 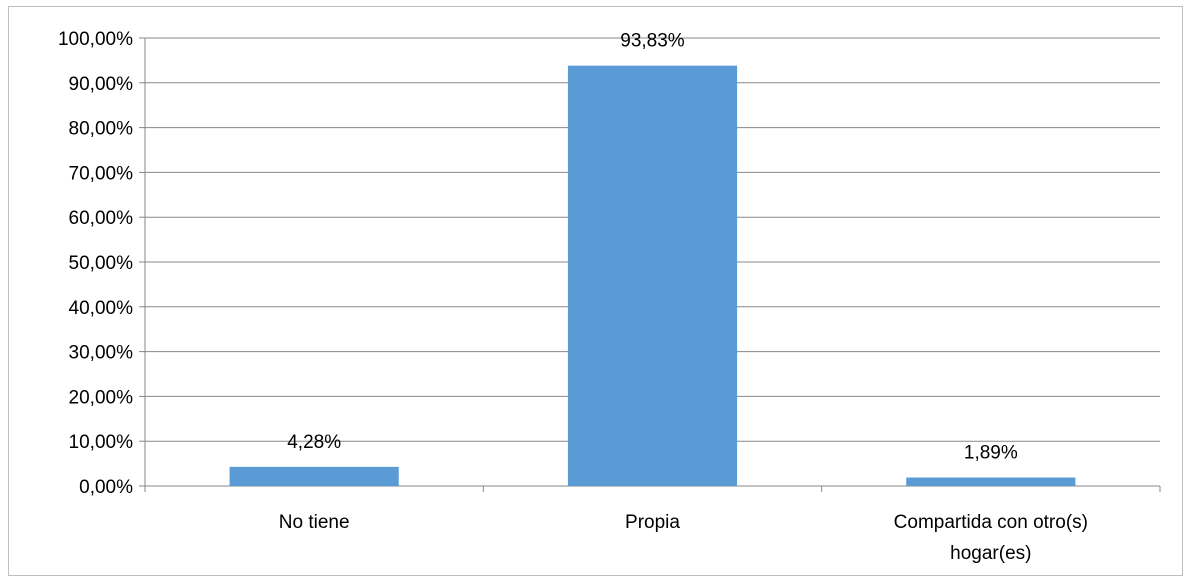 What do you see at coordinates (652, 522) in the screenshot?
I see `x-category-label: Propia` at bounding box center [652, 522].